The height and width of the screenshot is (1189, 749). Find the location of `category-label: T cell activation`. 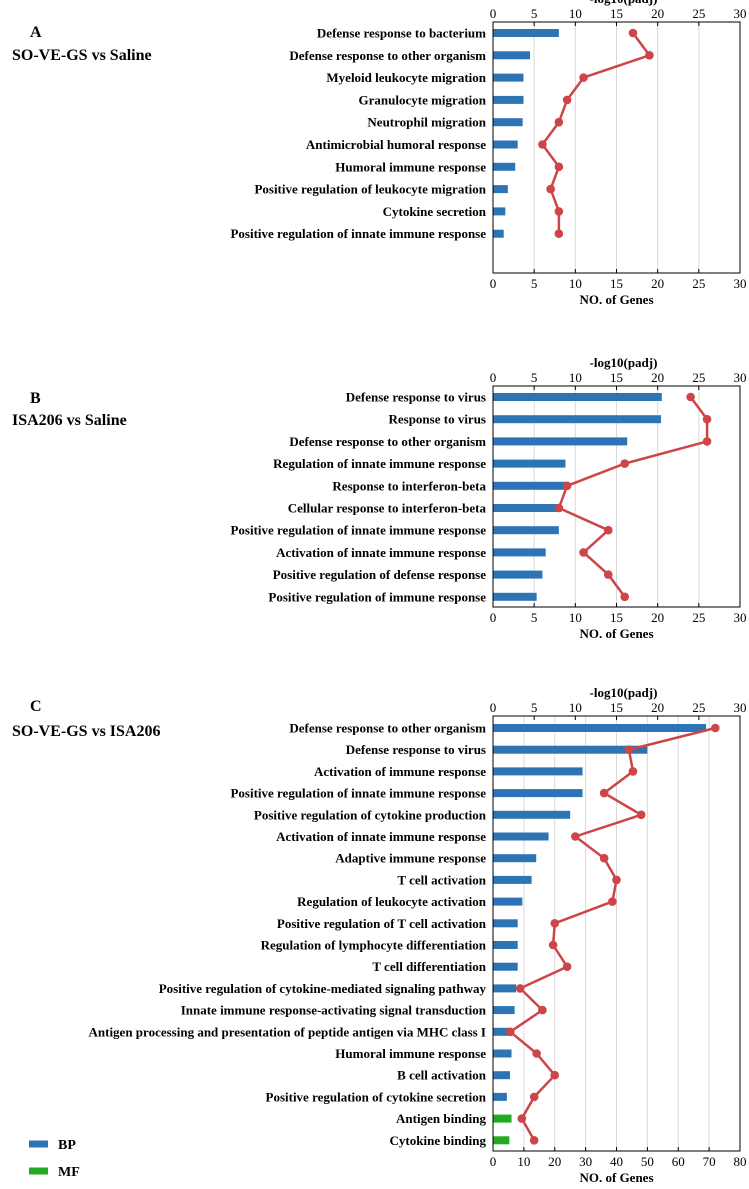

category-label: T cell activation is located at coordinates (441, 879).